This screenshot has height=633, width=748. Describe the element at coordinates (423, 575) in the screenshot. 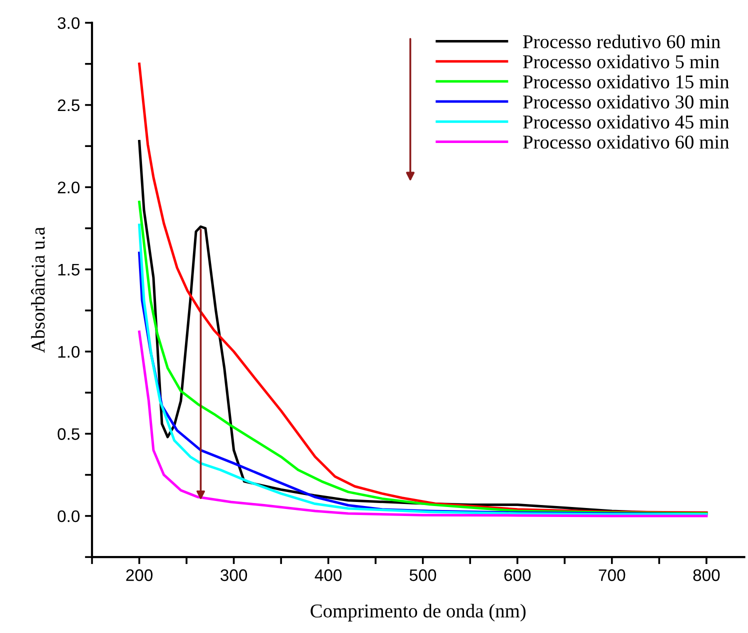

I see `x-tick-label: 500` at that location.